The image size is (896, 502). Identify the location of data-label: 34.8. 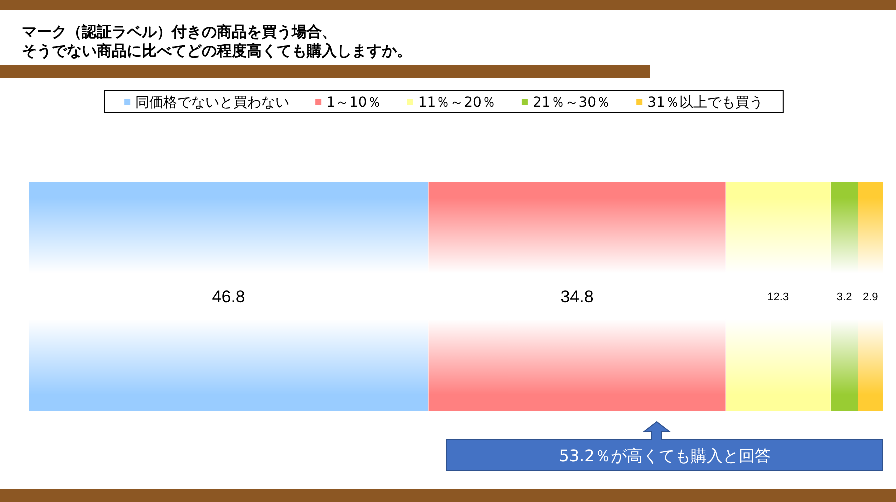
(577, 297).